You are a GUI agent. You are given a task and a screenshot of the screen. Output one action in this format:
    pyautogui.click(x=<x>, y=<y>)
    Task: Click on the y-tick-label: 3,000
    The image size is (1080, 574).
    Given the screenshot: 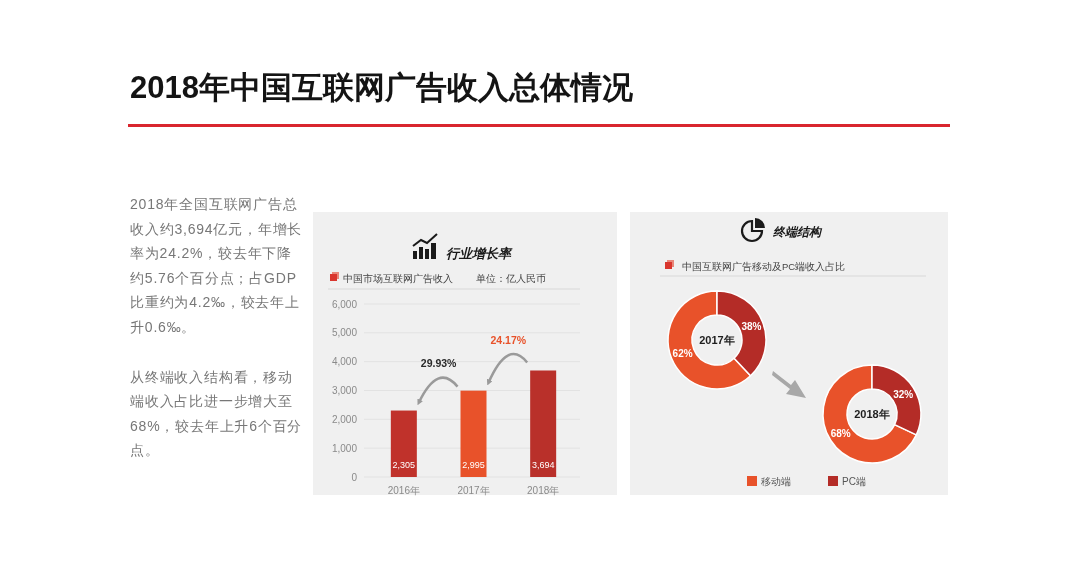 What is the action you would take?
    pyautogui.click(x=344, y=390)
    